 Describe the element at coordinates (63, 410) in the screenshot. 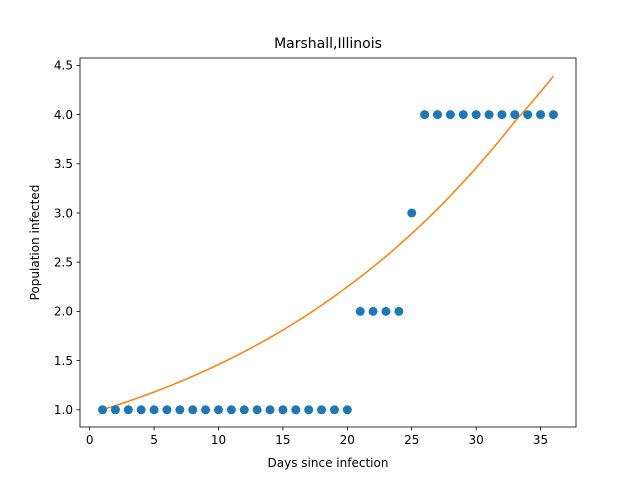

I see `y-tick-label: 1.0` at that location.